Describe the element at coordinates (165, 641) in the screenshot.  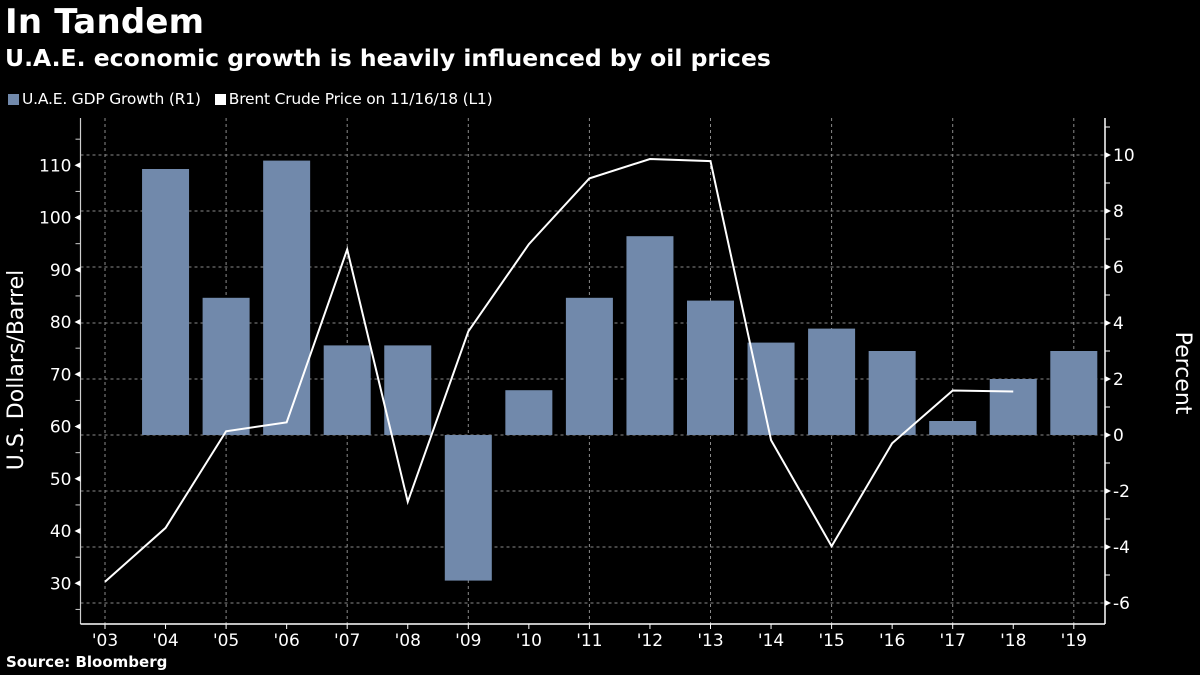
I see `x-tick-label: '04` at that location.